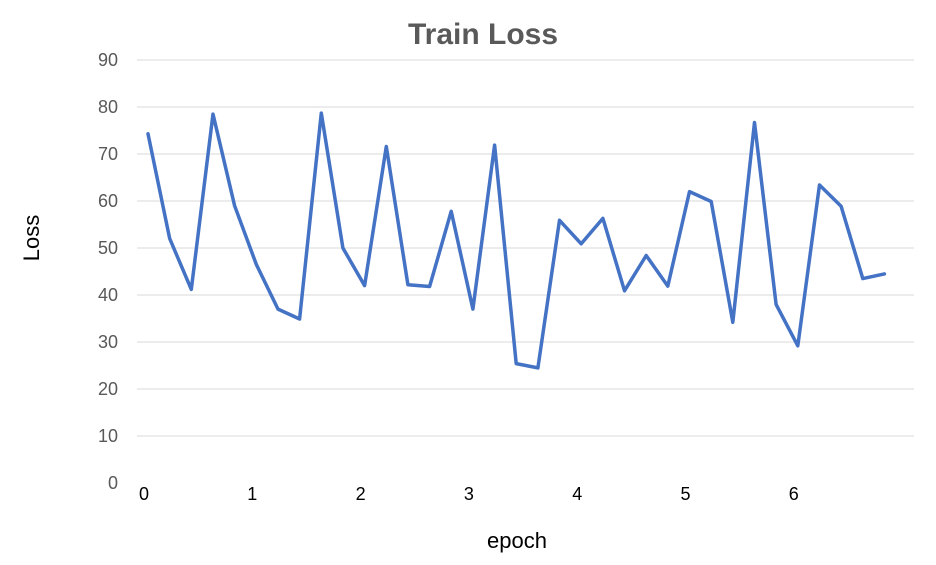 The height and width of the screenshot is (565, 936). I want to click on y-tick-label-50: 50, so click(108, 248).